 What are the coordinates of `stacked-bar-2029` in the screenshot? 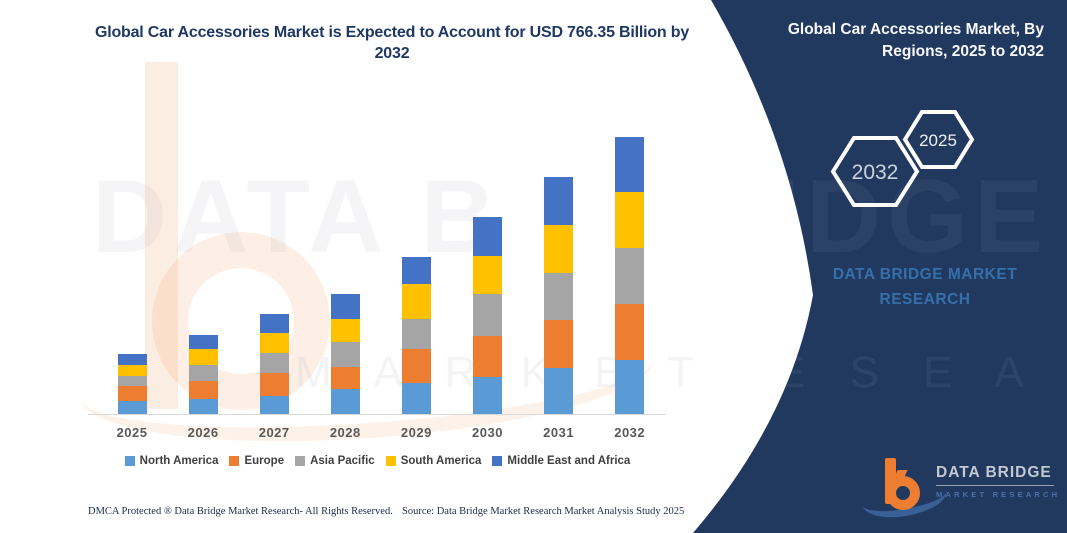 It's located at (416, 335).